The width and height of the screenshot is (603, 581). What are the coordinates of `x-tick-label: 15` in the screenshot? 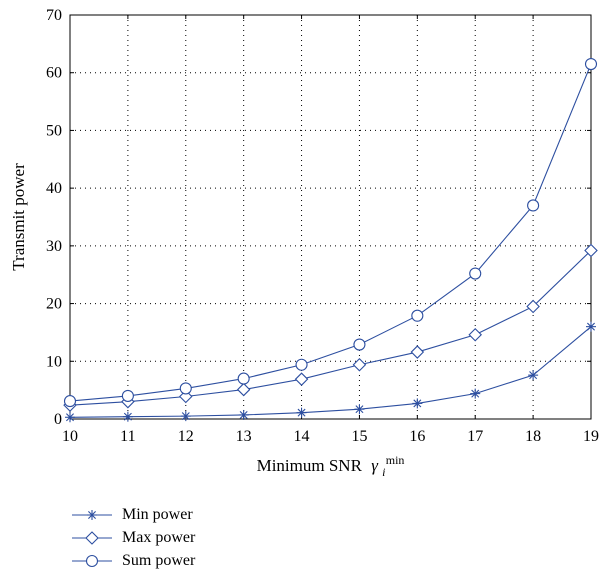 It's located at (359, 436).